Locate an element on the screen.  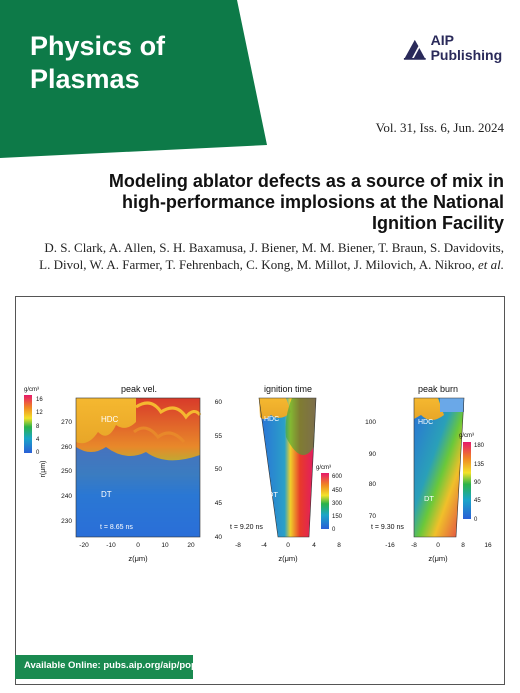
panel-1-y-tick: 240 is located at coordinates (66, 496).